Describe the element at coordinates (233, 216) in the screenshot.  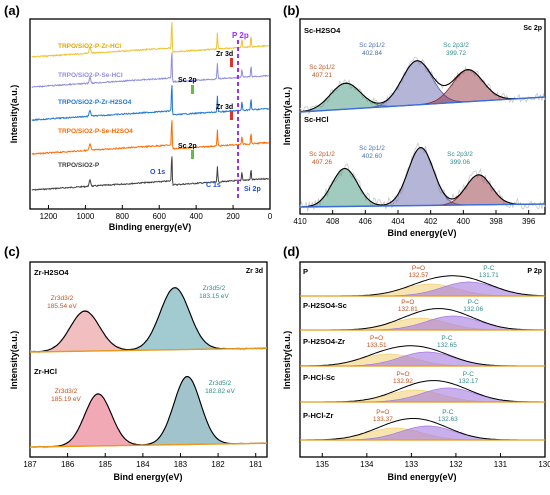
I see `xtick-label-a-5: 200` at that location.